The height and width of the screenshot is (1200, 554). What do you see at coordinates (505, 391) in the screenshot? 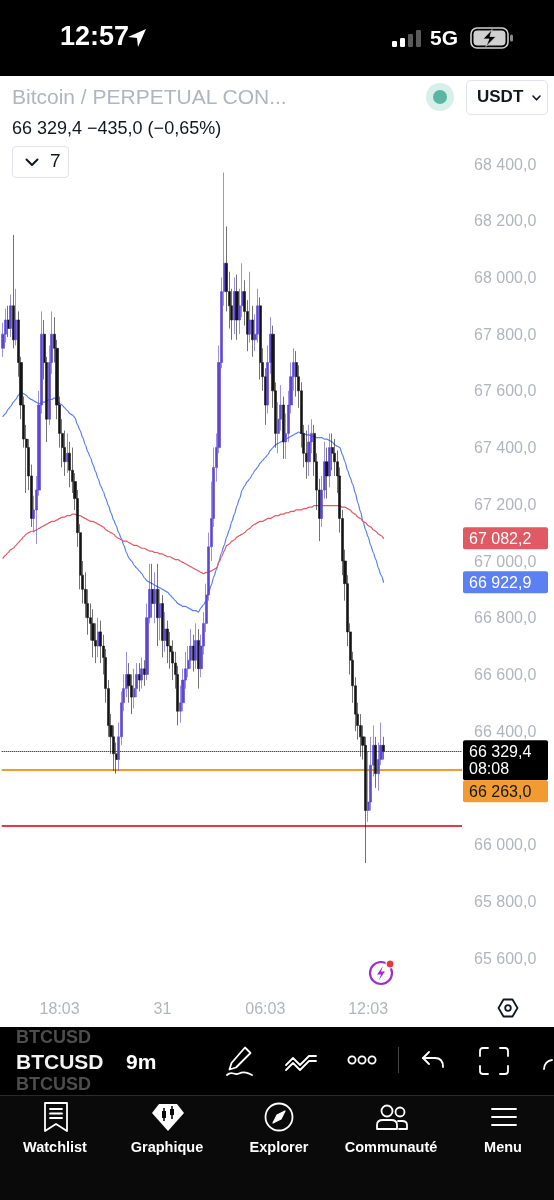
I see `y-tick-label: 67 600,0` at bounding box center [505, 391].